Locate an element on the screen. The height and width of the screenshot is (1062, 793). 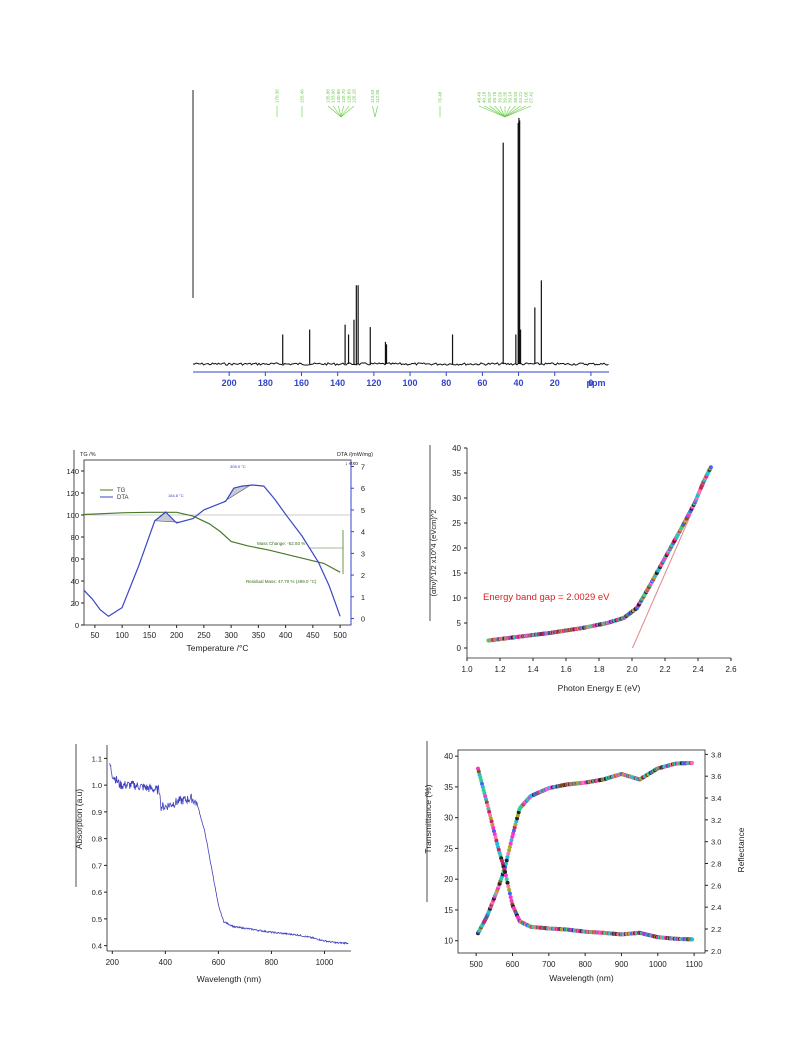
absorption-y-axis-label: Absorption (a.u) is located at coordinates (79, 819).